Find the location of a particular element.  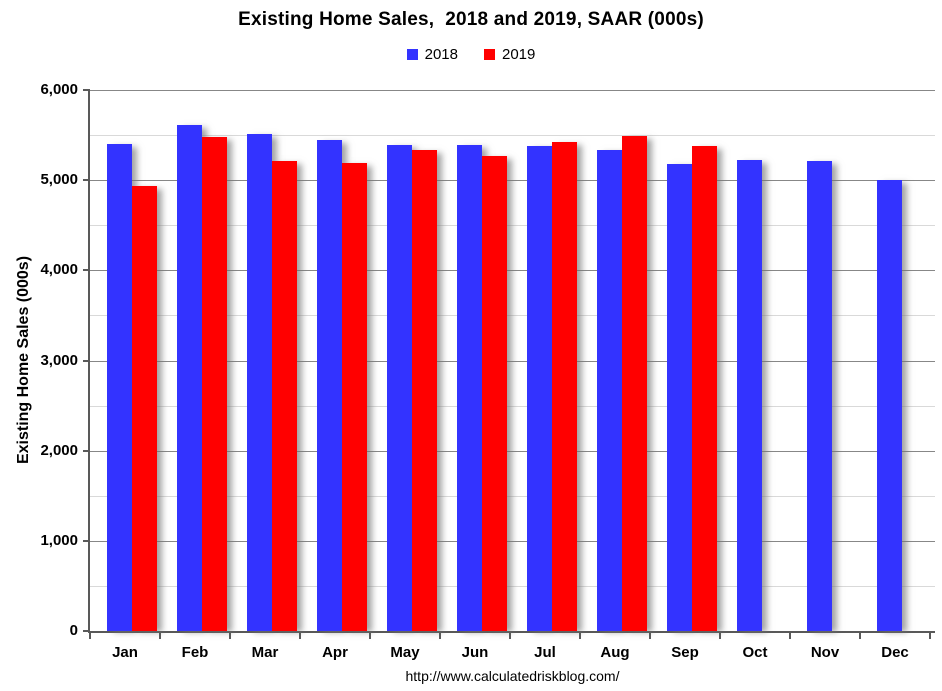

legend-swatch-2018 is located at coordinates (412, 54).